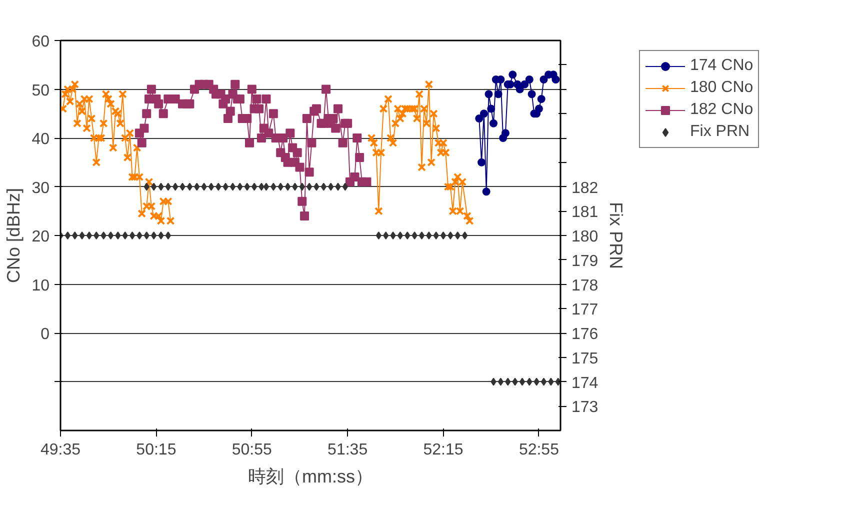 This screenshot has height=518, width=848. Describe the element at coordinates (41, 285) in the screenshot. I see `y-tick-label: 10` at that location.